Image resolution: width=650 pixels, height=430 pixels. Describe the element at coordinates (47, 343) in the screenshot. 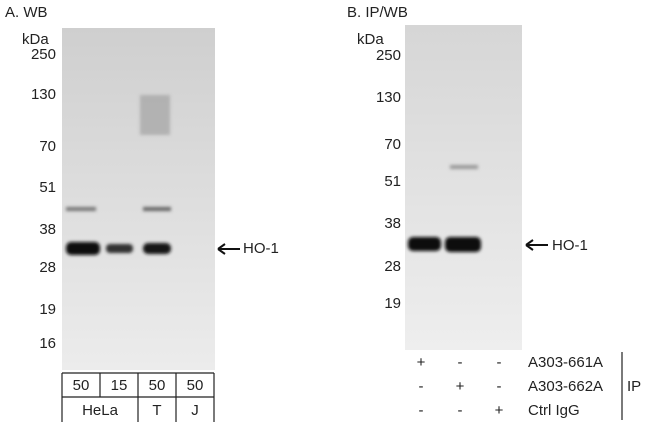

I see `marker-label: 16` at that location.